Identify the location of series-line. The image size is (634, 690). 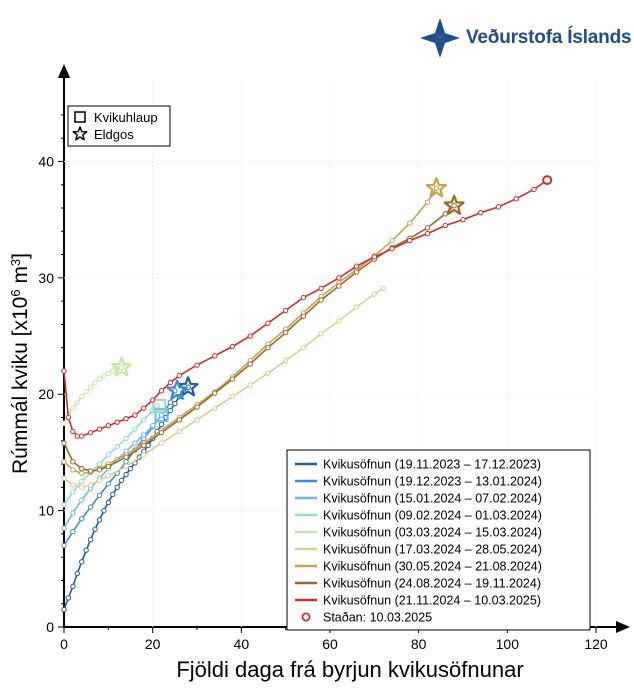
(92, 395).